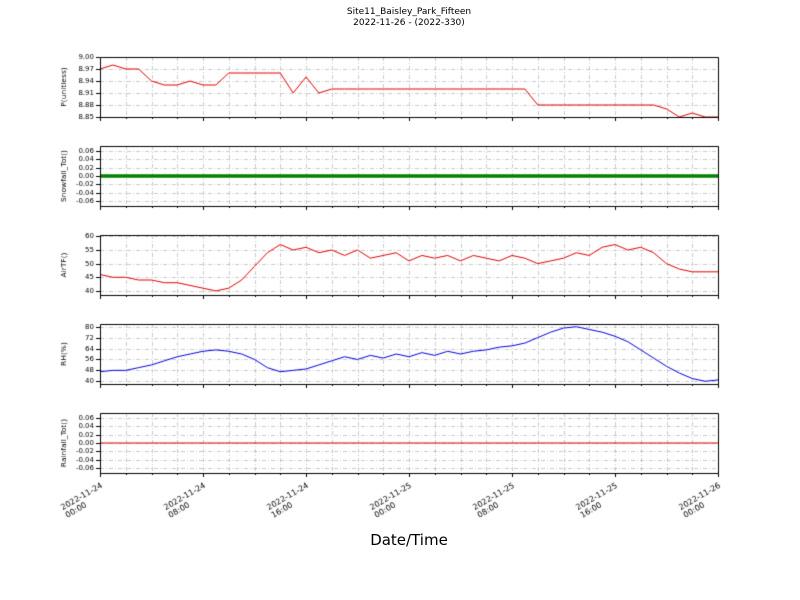 Image resolution: width=800 pixels, height=600 pixels. What do you see at coordinates (409, 12) in the screenshot?
I see `figure-title: Site11_Baisley_Park_Fifteen` at bounding box center [409, 12].